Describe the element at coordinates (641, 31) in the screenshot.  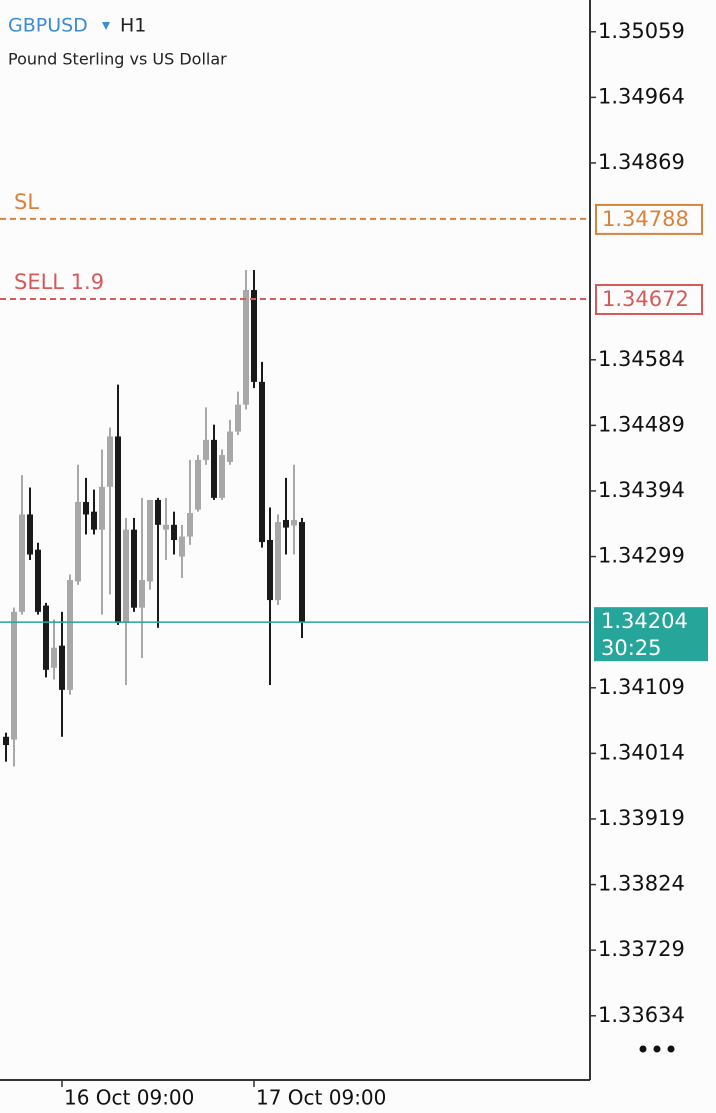
I see `y-tick-label: 1.35059` at that location.